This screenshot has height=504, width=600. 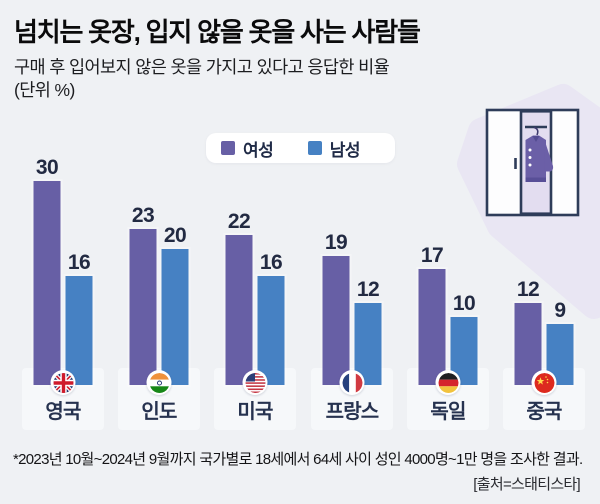 I want to click on value-label-male: 10, so click(x=464, y=303).